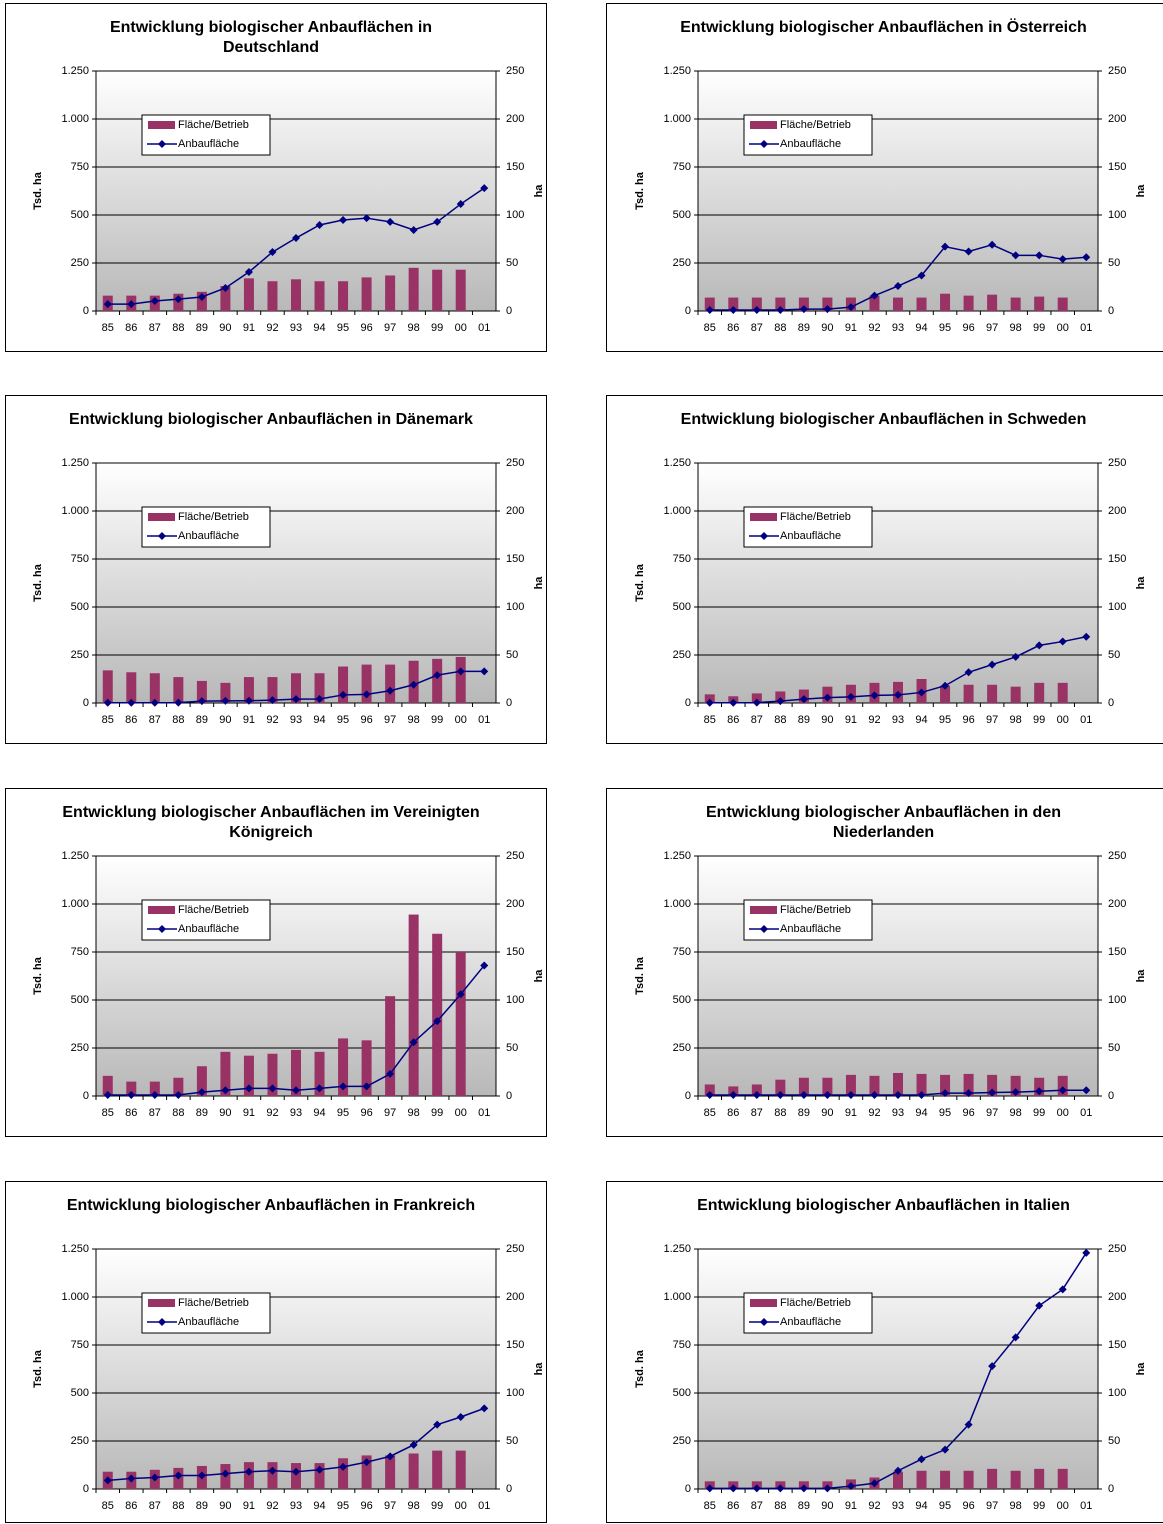  Describe the element at coordinates (539, 1369) in the screenshot. I see `y2-axis-label: ha` at that location.